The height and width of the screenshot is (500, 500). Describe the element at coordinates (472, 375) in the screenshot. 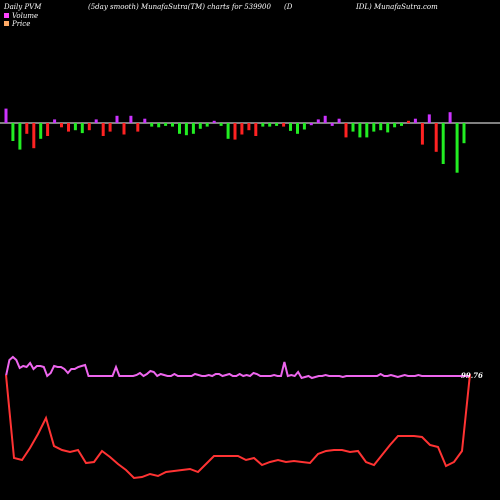

I see `price-last-label: 99.76` at that location.